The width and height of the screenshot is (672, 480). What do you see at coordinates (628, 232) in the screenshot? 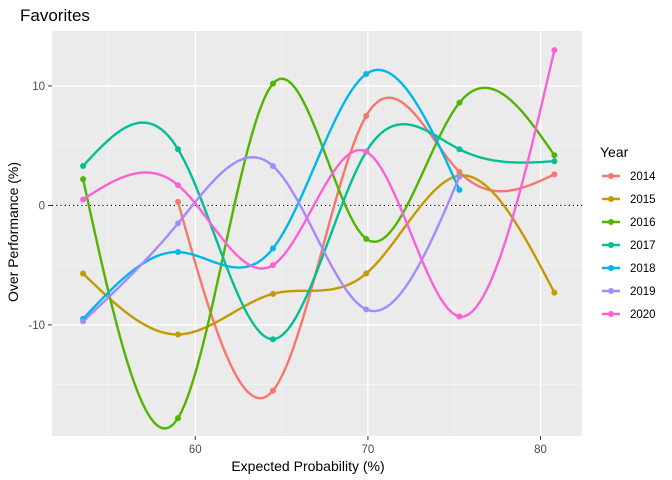
I see `legend: Year 2014 2015 2016 2017 2018 2019 2020` at bounding box center [628, 232].